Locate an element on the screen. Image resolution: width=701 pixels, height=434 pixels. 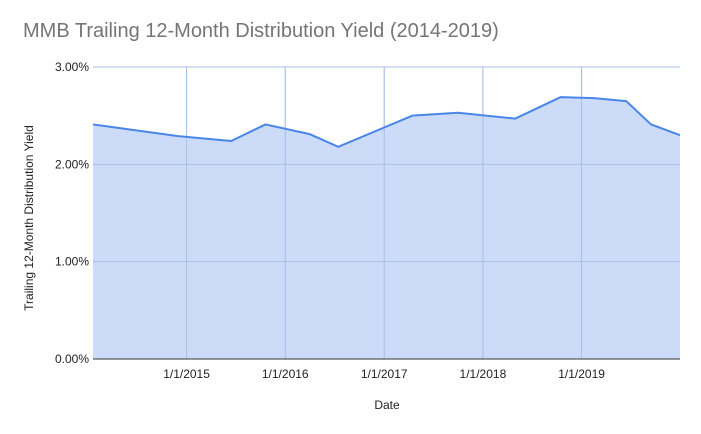
y-tick-label: 2.00% is located at coordinates (72, 164).